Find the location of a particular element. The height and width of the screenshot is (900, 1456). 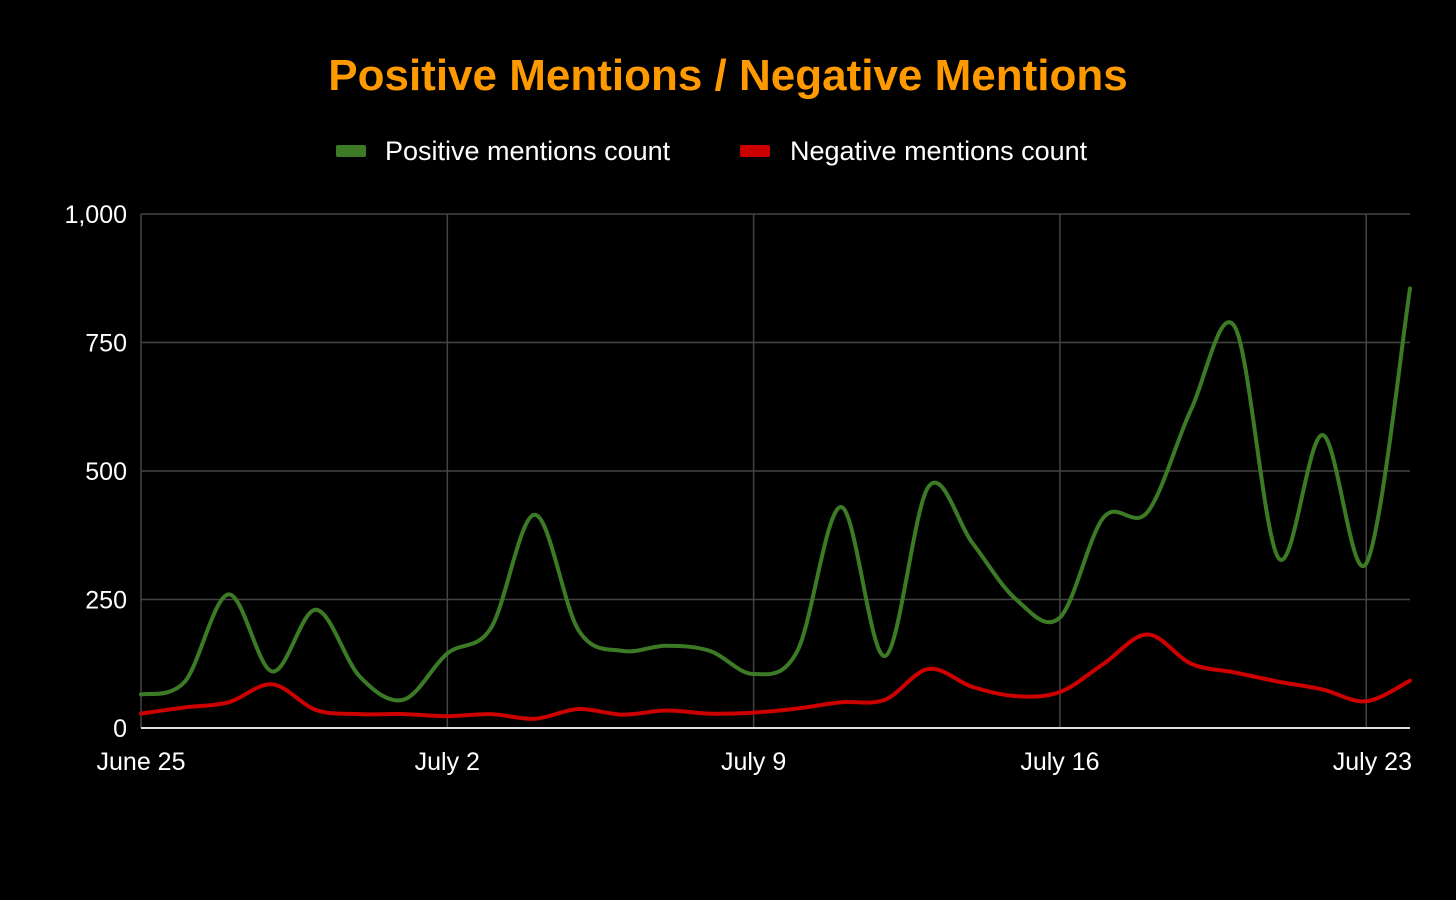

y-tick-label: 1,000 is located at coordinates (95, 215).